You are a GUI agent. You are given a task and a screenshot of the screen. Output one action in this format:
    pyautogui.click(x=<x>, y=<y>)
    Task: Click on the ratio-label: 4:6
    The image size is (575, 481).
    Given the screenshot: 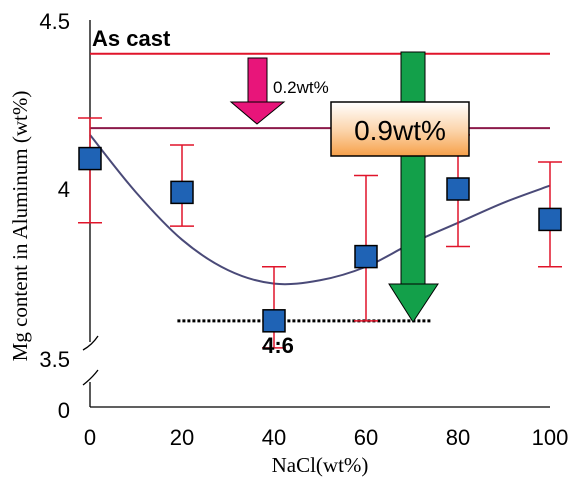 What is the action you would take?
    pyautogui.click(x=278, y=345)
    